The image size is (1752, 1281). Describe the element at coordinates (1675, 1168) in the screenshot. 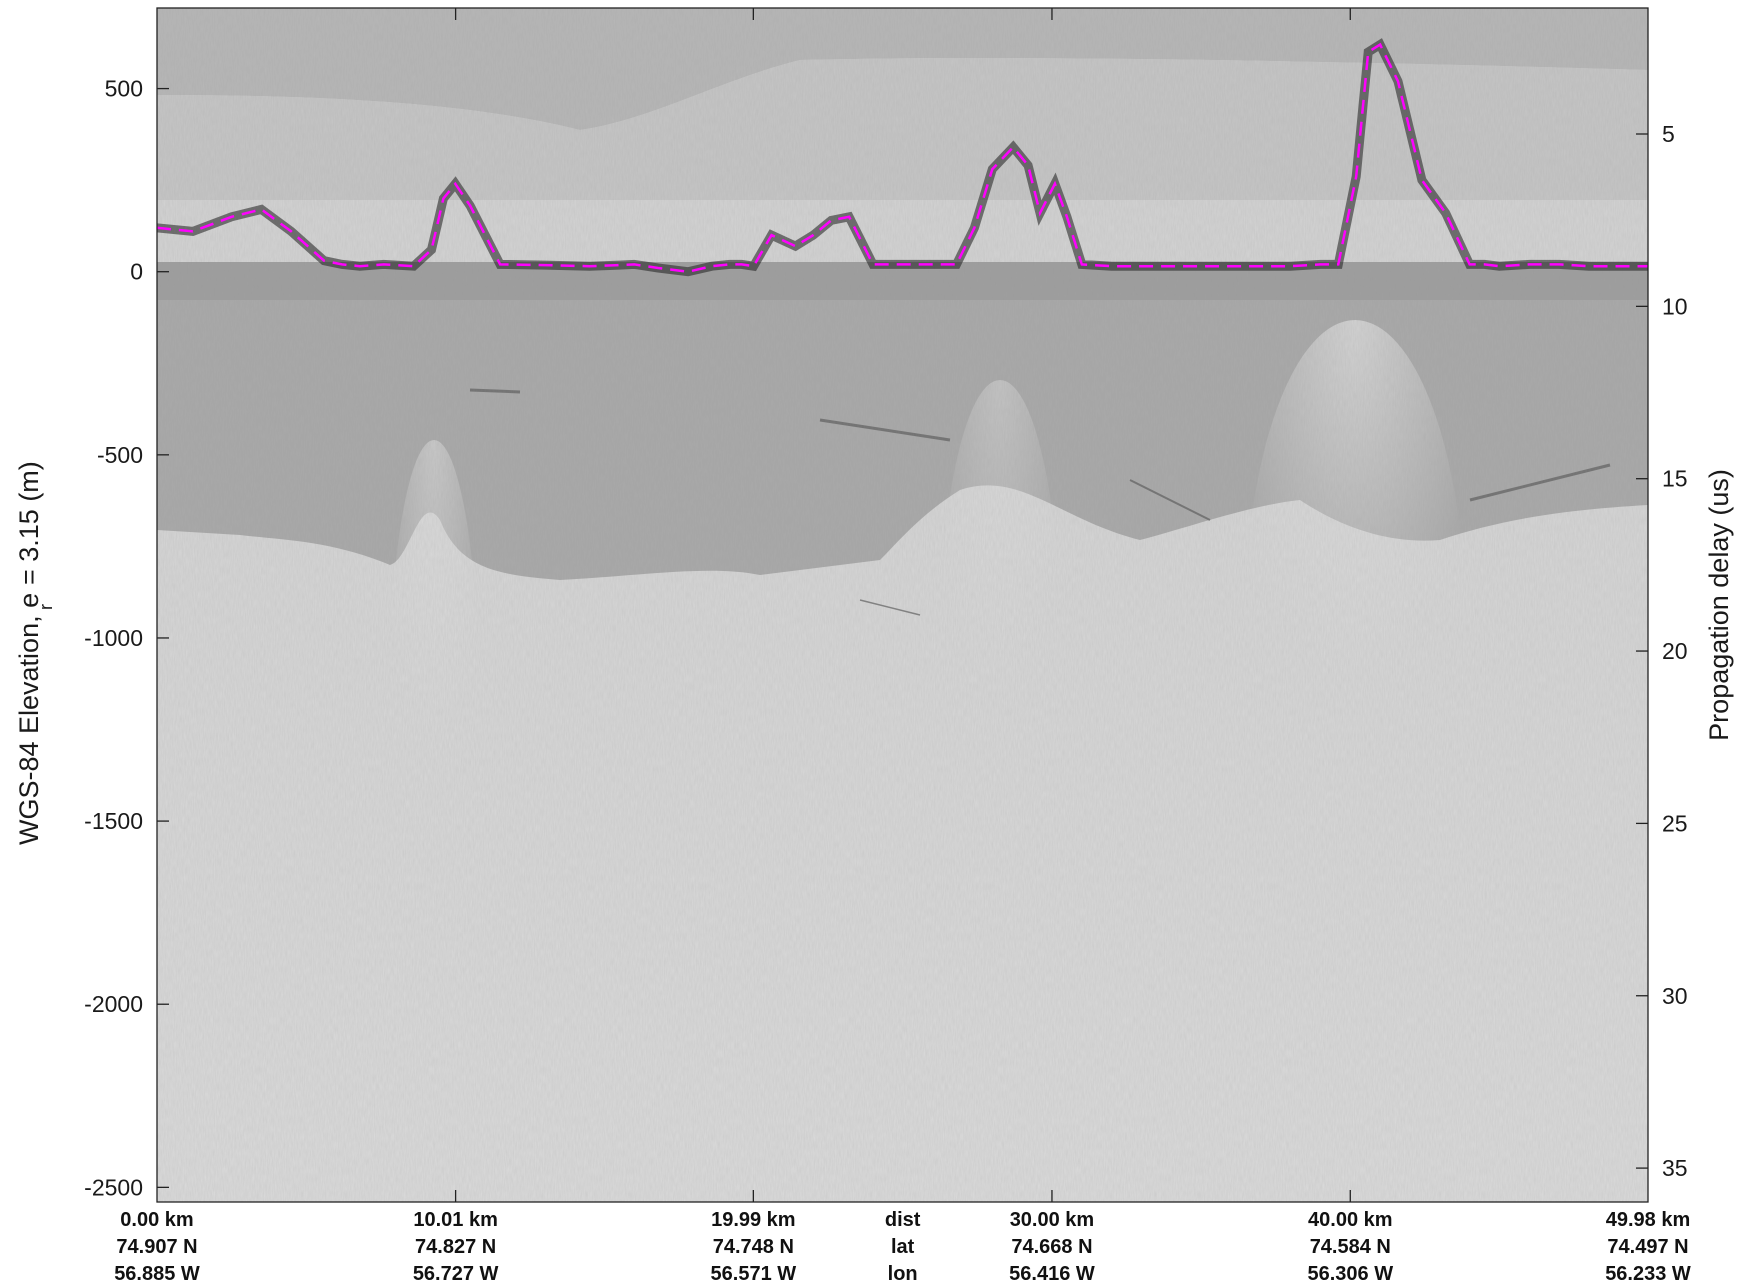

I see `right-tick-label: 35` at that location.